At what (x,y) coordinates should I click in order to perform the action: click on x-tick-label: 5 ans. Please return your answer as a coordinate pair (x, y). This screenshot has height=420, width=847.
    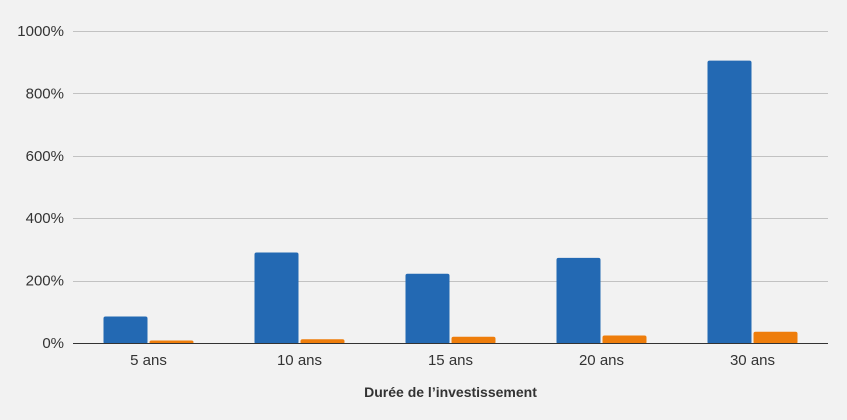
    Looking at the image, I should click on (148, 360).